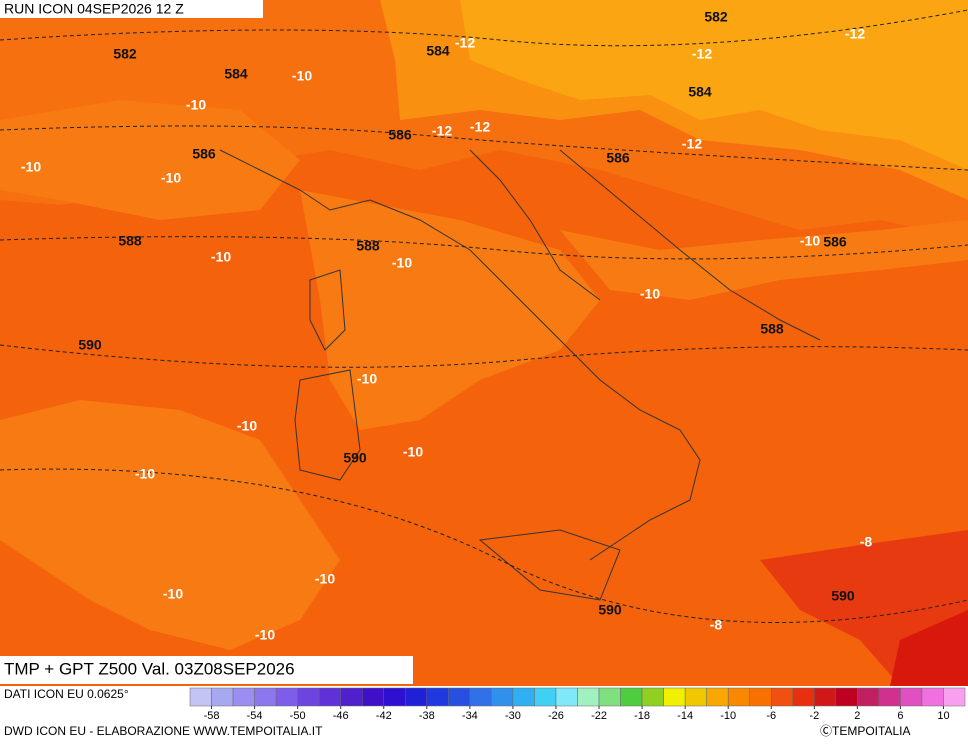 The height and width of the screenshot is (745, 968). I want to click on scale-tick-label: -38, so click(427, 716).